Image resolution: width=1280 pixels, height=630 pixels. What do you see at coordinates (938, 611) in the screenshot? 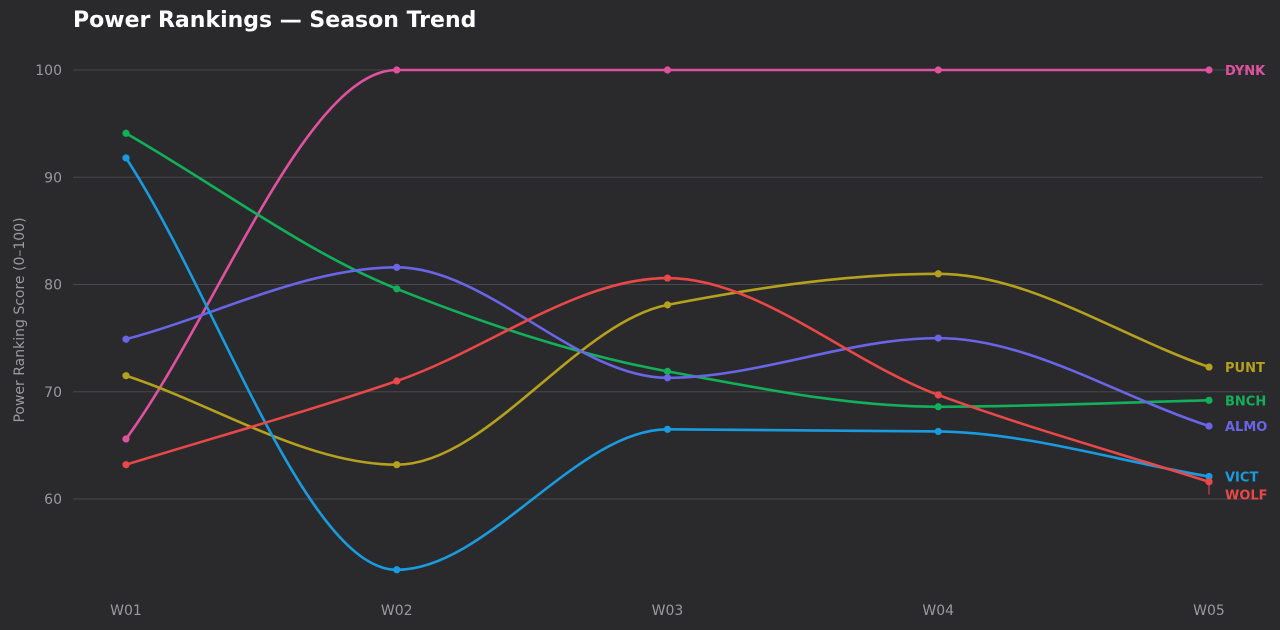
I see `x-tick-label: W04` at bounding box center [938, 611].